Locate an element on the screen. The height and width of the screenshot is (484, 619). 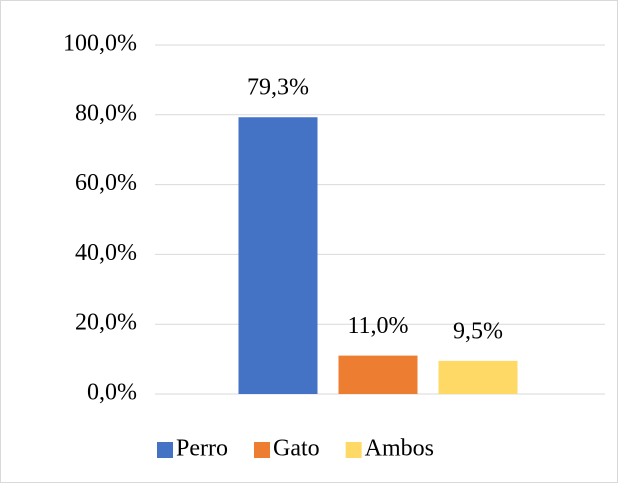
y-tick-label: 80,0% is located at coordinates (106, 113).